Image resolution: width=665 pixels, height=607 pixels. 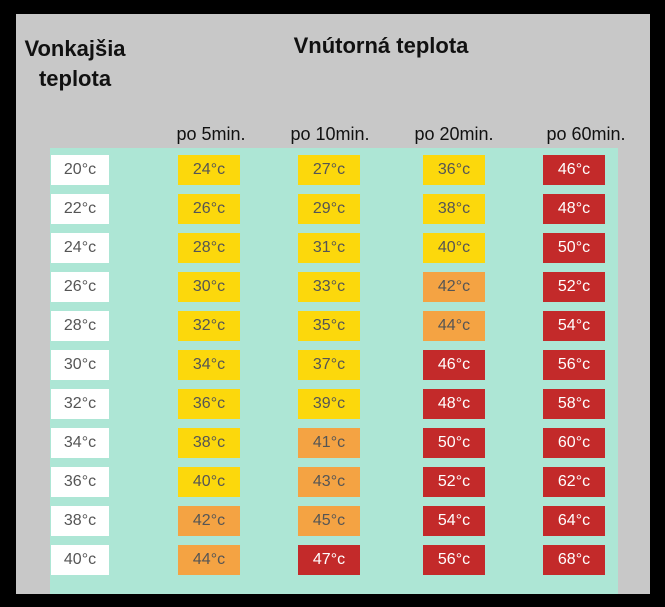 I want to click on inside-temperature-cell: 37°c, so click(x=329, y=365).